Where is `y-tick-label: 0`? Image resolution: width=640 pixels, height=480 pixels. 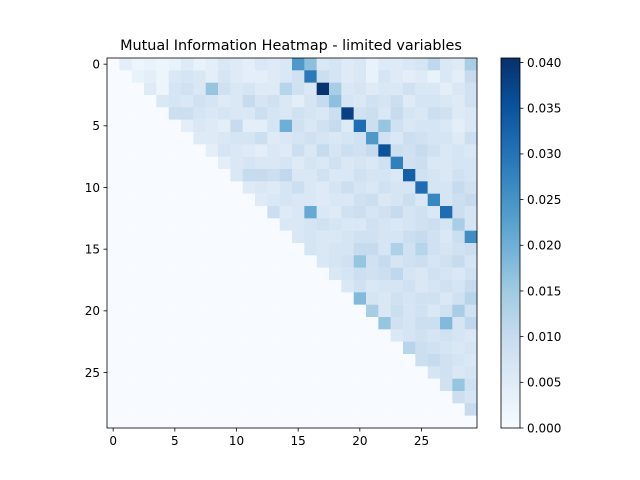
y-tick-label: 0 is located at coordinates (96, 64).